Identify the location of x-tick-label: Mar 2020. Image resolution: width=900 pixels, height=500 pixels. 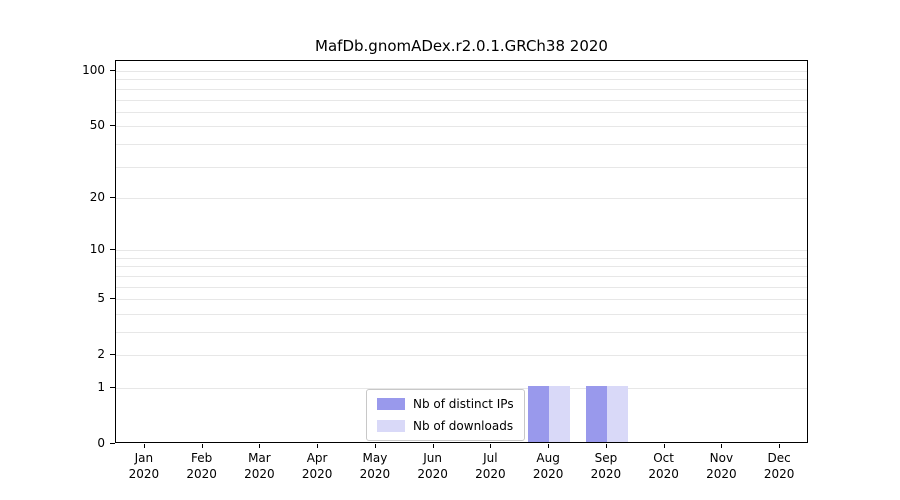
(259, 466).